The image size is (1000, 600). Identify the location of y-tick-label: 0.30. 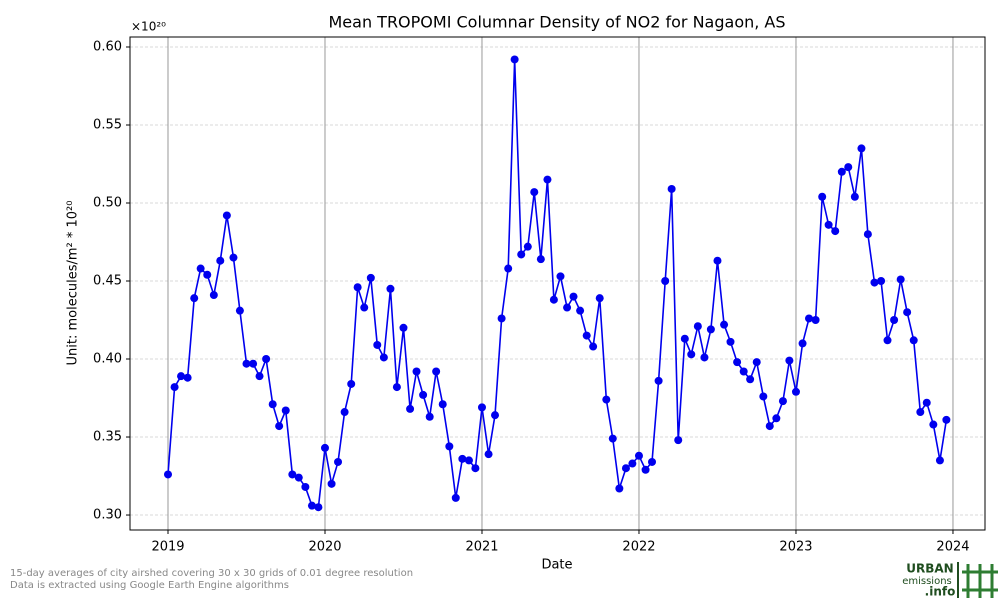
(107, 515).